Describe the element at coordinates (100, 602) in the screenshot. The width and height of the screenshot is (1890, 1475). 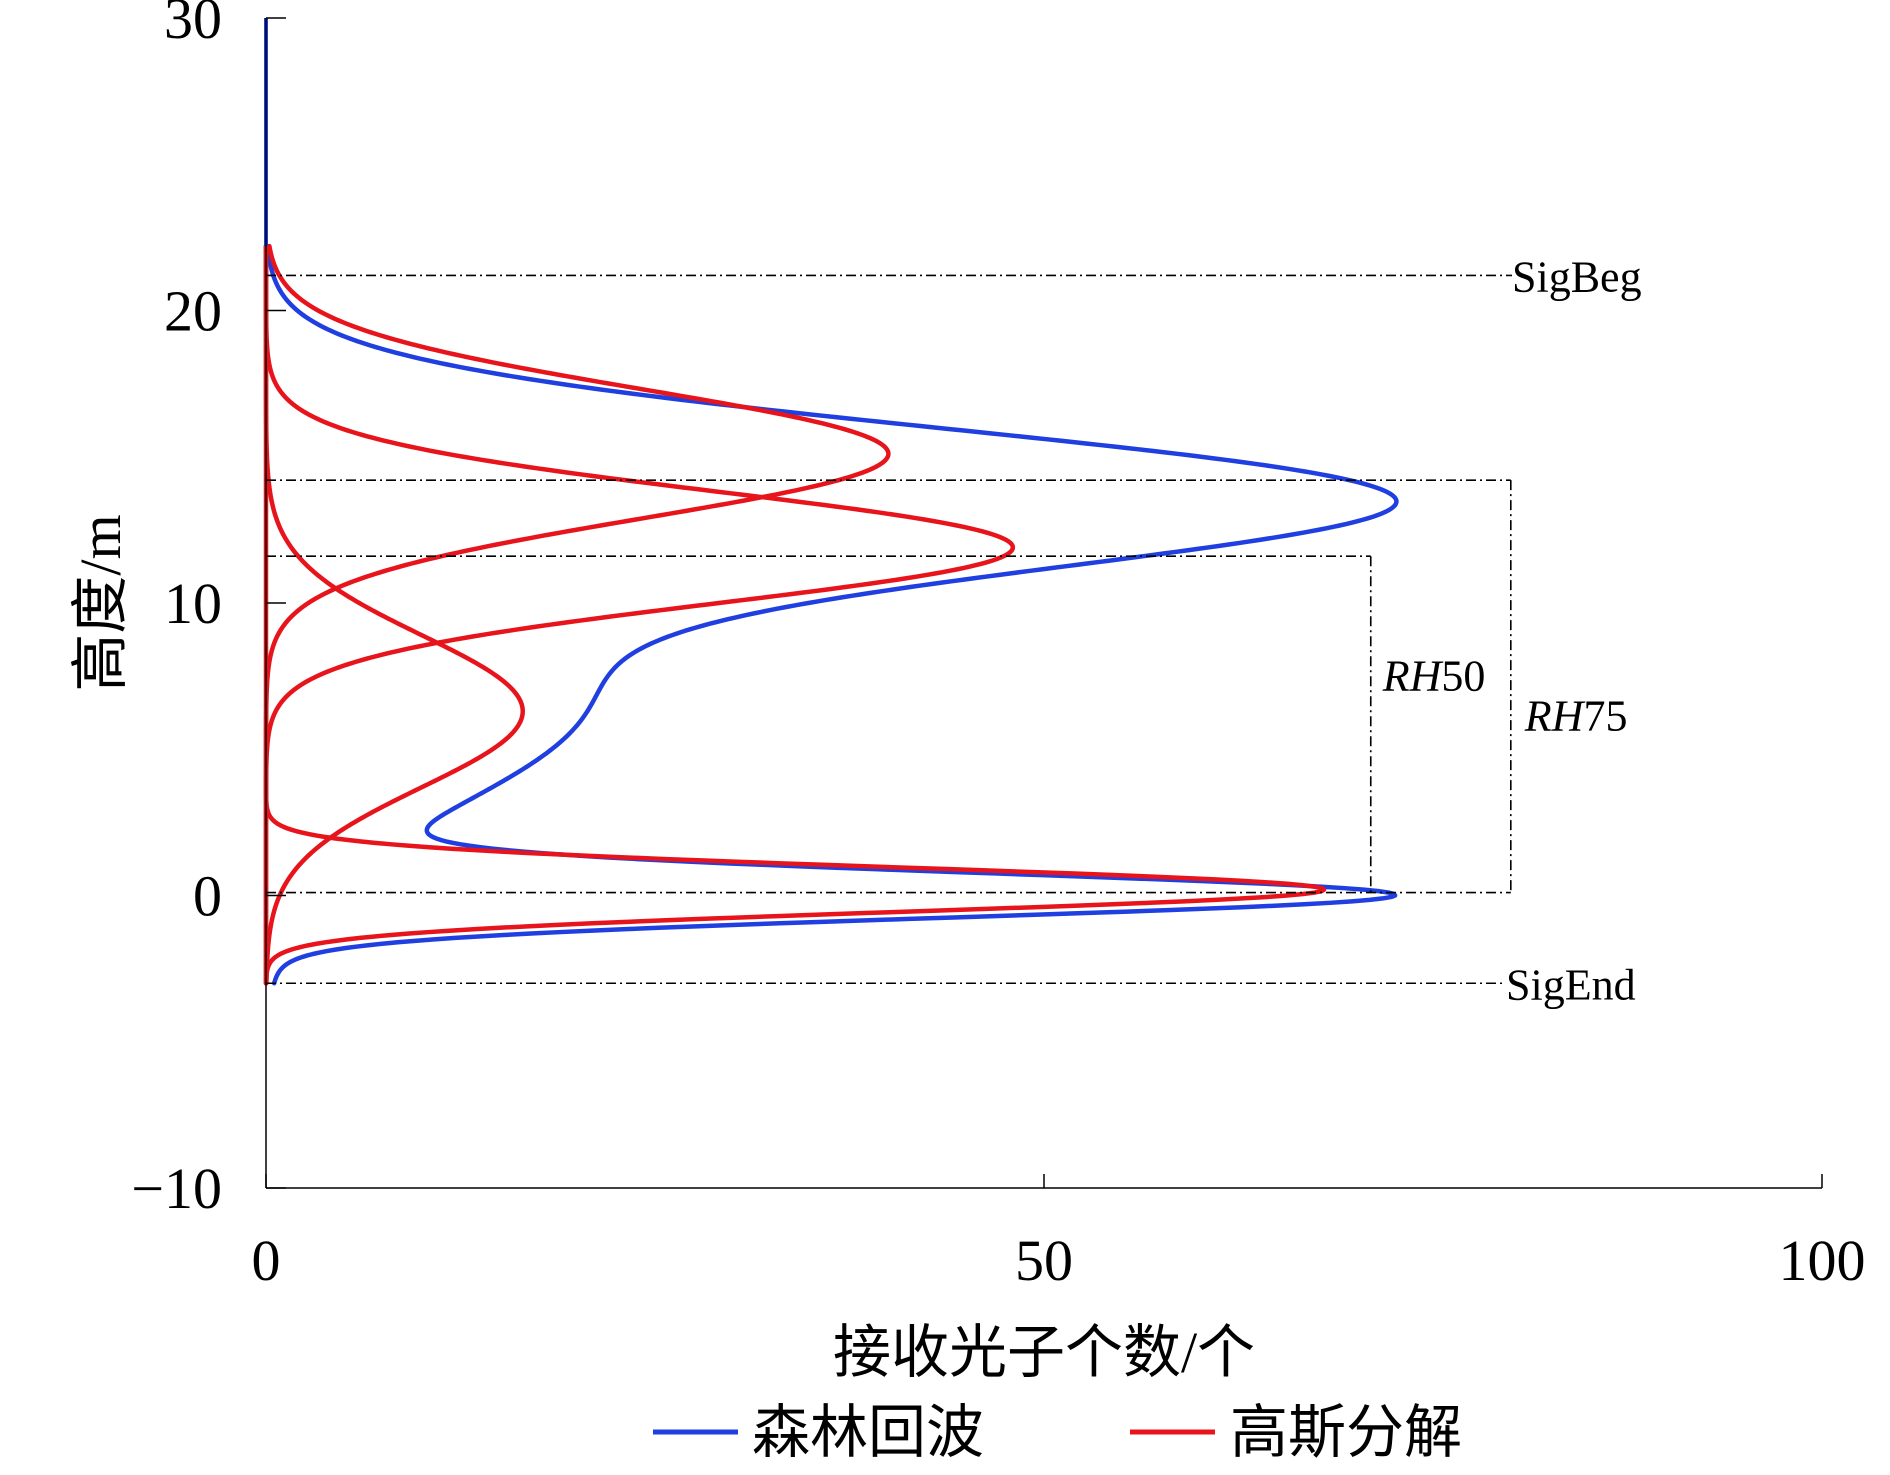
I see `y-axis-label: 高度/m` at that location.